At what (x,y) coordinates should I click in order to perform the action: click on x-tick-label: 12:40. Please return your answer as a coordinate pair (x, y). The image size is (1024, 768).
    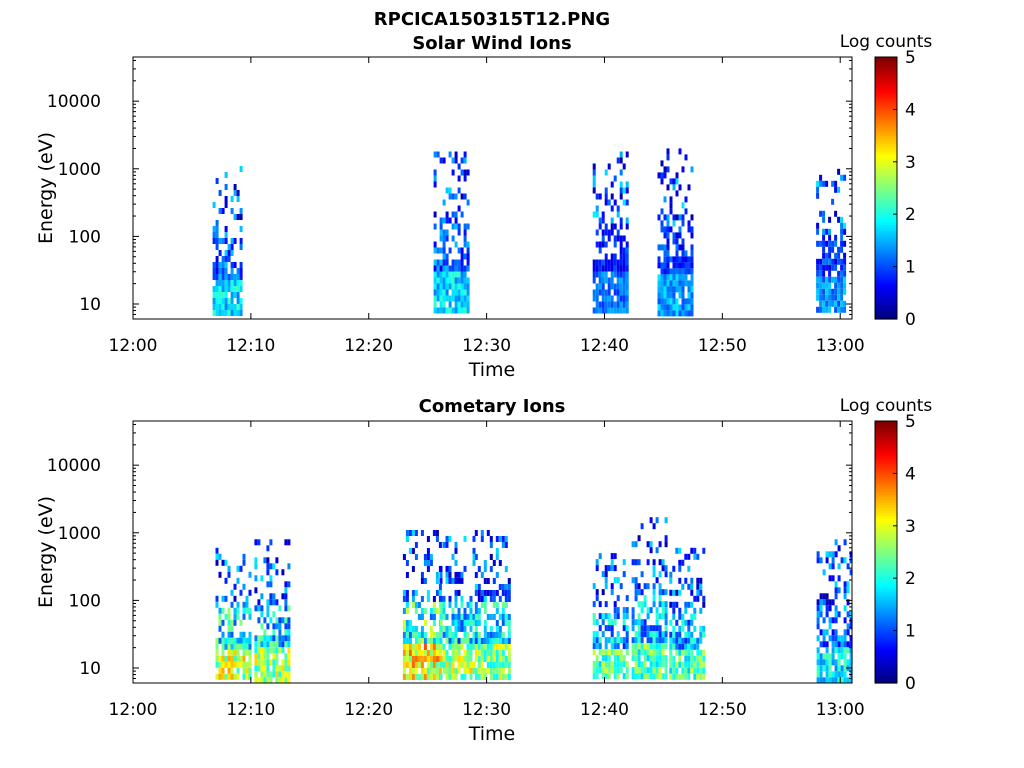
    Looking at the image, I should click on (604, 346).